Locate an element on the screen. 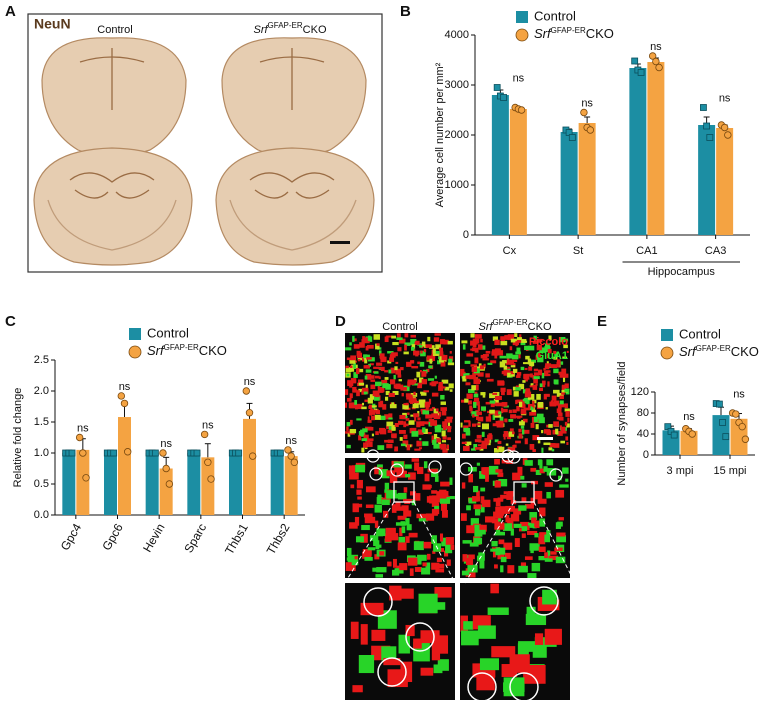 The width and height of the screenshot is (765, 710). y-tick-label: 2.5 is located at coordinates (41, 360).